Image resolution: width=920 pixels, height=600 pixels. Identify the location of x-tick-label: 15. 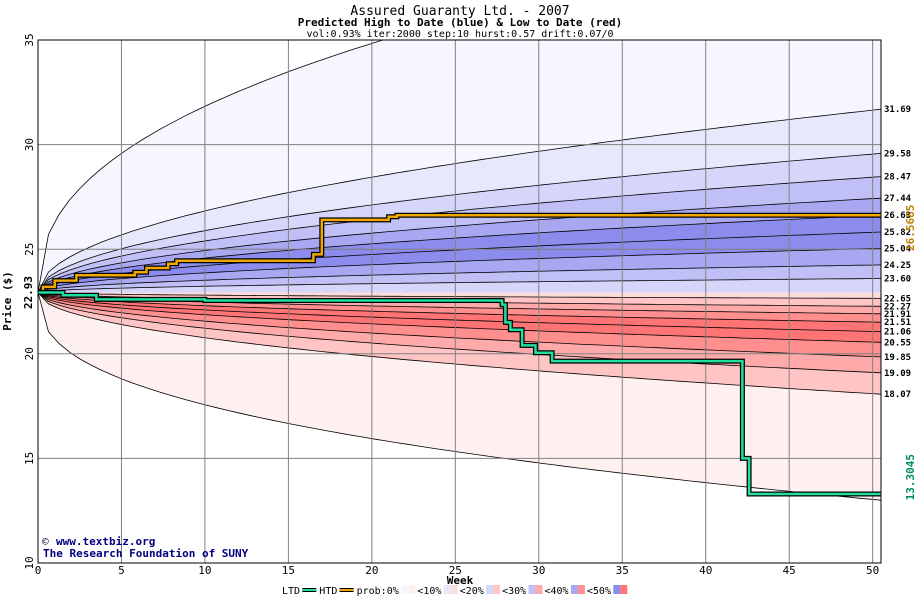
(288, 570).